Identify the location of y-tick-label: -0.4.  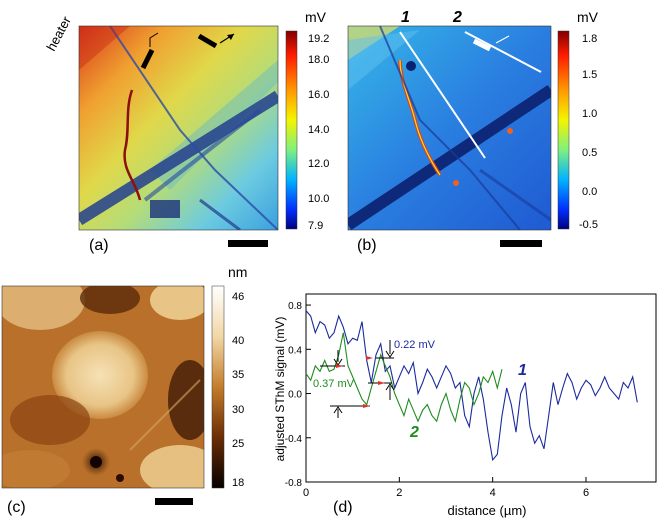
(294, 439).